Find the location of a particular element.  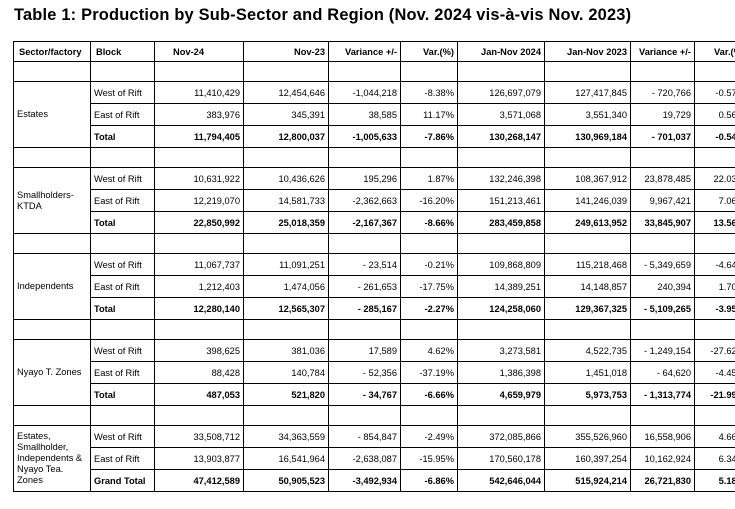

value-cell: -2,167,367 is located at coordinates (364, 222).